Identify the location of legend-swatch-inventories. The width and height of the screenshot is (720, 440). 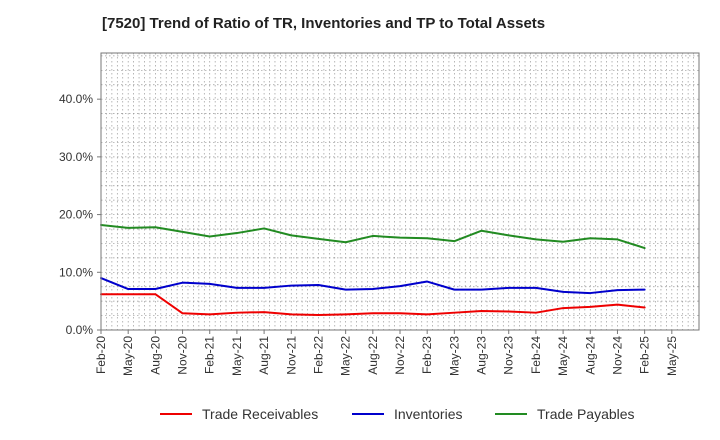
(368, 414).